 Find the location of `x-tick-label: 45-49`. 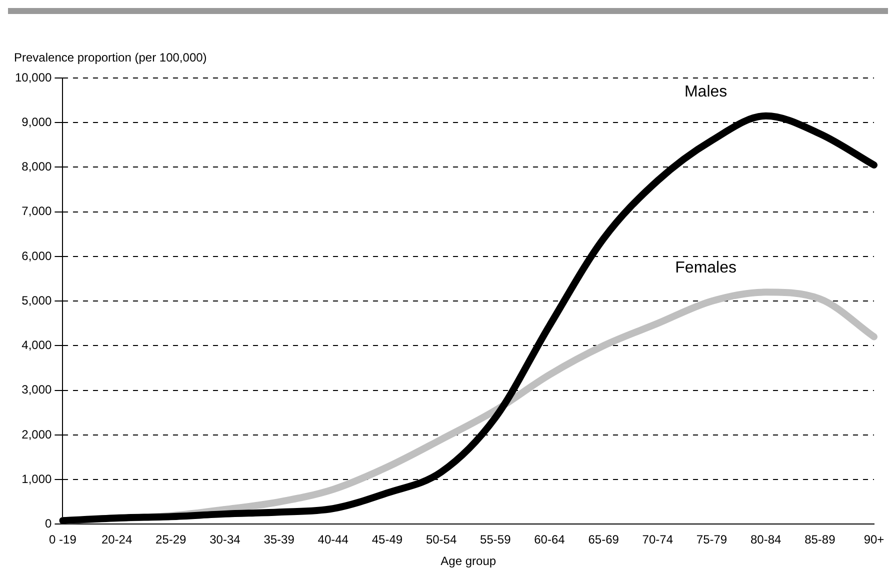

x-tick-label: 45-49 is located at coordinates (387, 539).